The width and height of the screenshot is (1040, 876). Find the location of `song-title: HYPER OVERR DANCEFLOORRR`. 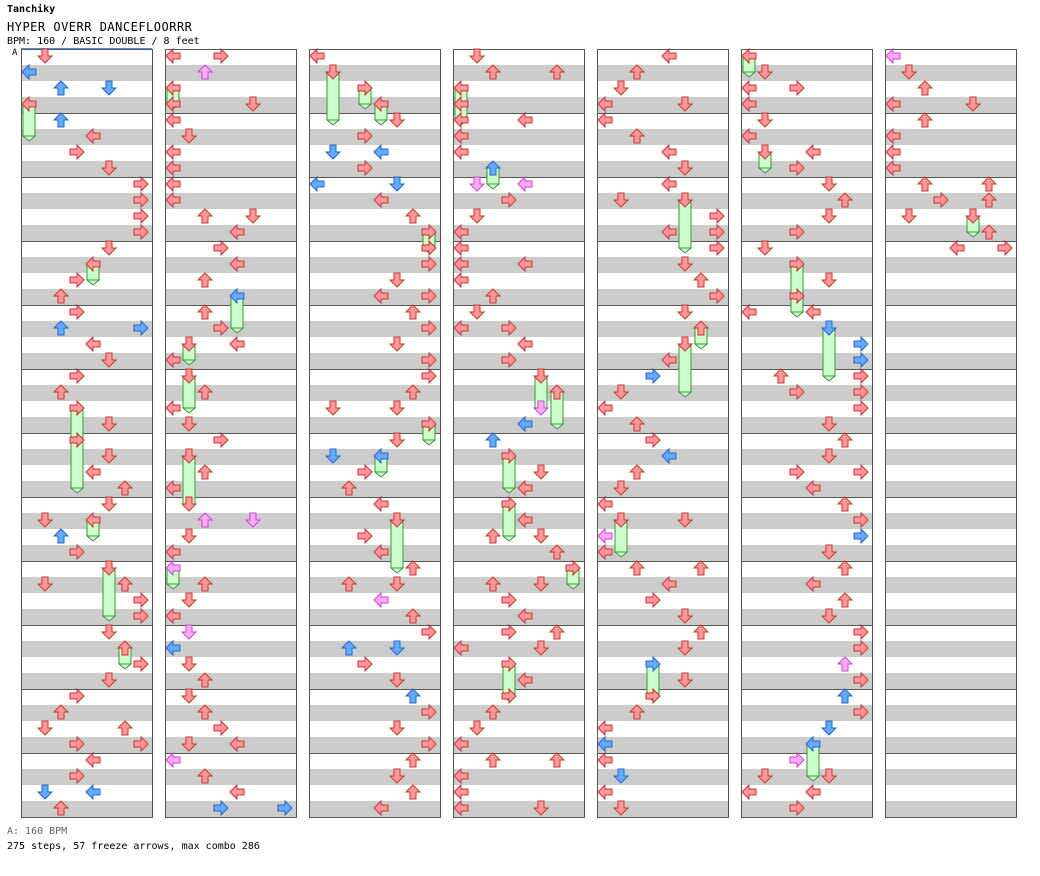

song-title: HYPER OVERR DANCEFLOORRR is located at coordinates (100, 27).